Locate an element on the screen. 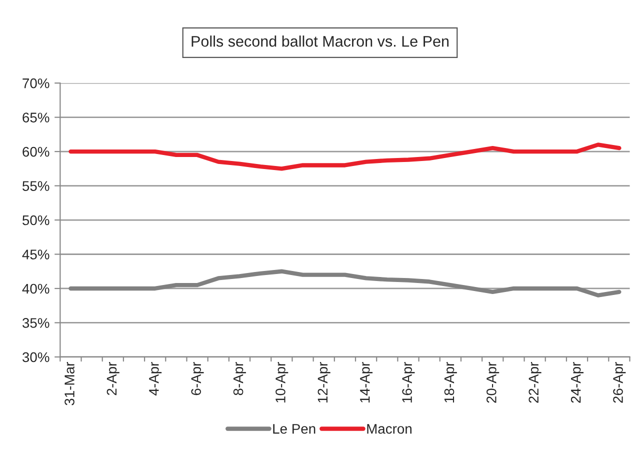  legend-label: Le Pen is located at coordinates (294, 429).